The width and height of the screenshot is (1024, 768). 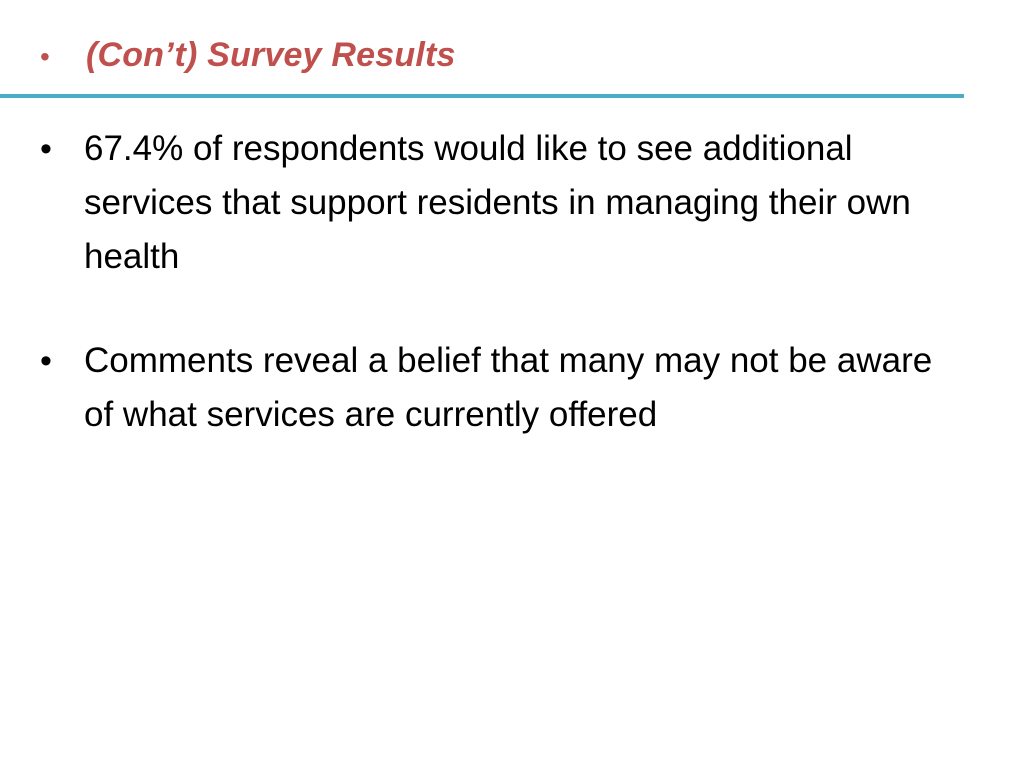 What do you see at coordinates (271, 55) in the screenshot?
I see `slide-title: (Con’t) Survey Results` at bounding box center [271, 55].